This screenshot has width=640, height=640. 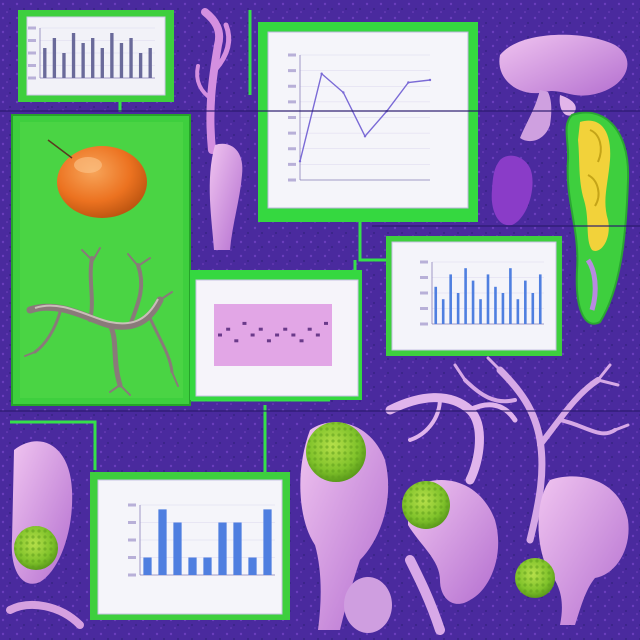 I want to click on pink-tissue-strip-icon, so click(x=226, y=196).